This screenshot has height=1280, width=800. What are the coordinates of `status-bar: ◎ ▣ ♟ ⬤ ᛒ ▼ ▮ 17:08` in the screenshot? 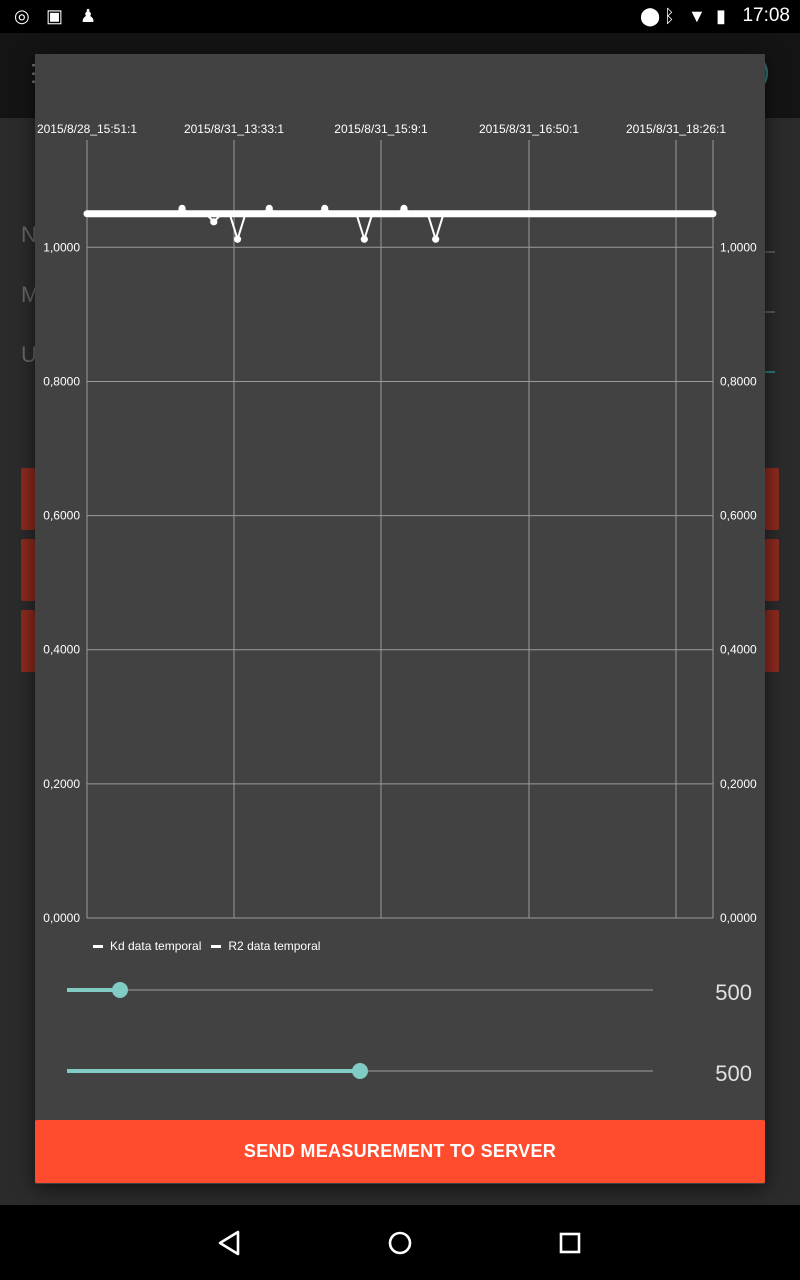 It's located at (400, 16).